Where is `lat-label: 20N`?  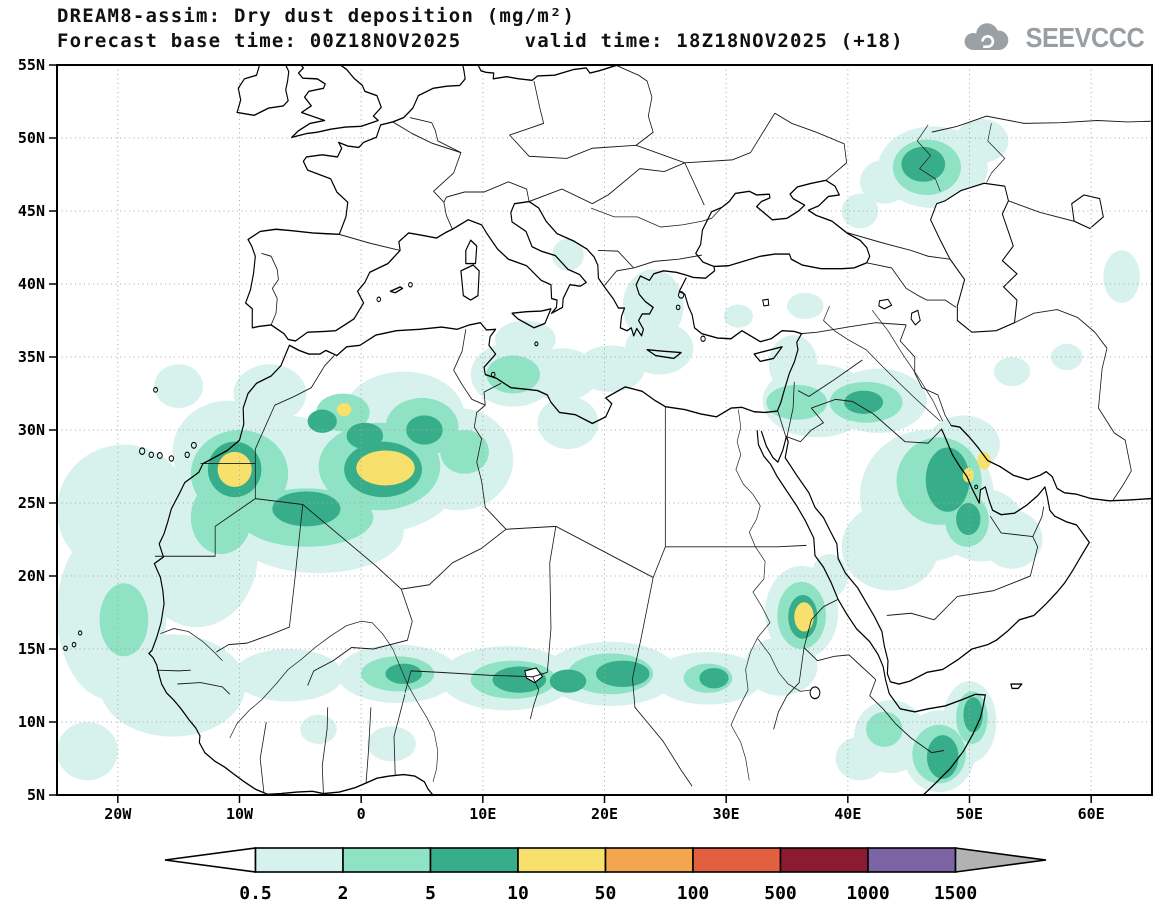
lat-label: 20N is located at coordinates (31, 576).